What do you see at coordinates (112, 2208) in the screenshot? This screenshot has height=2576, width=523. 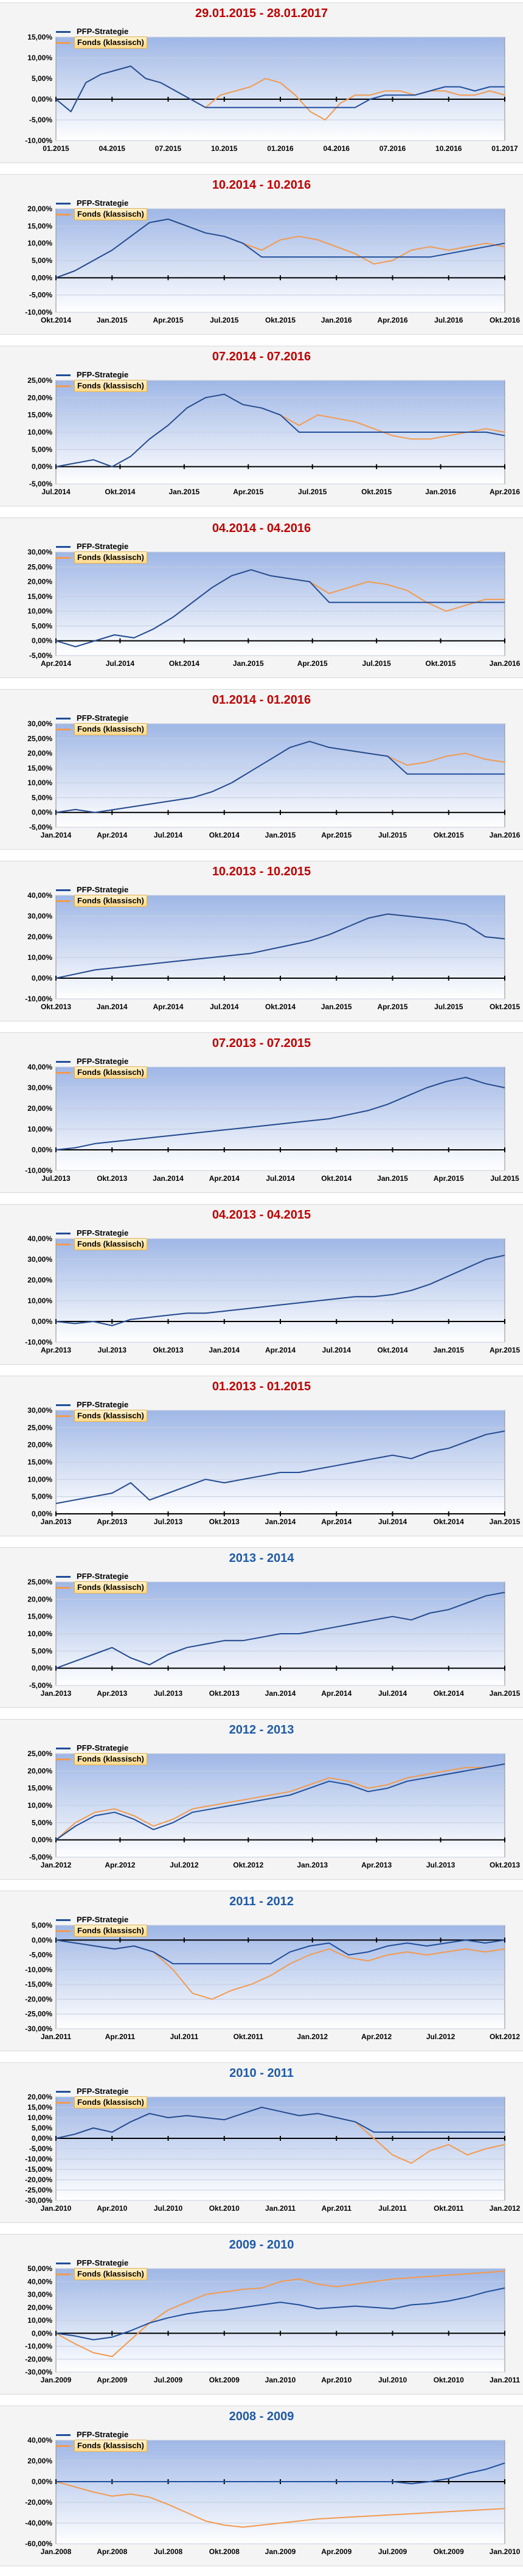 I see `x-tick-label: Apr.2010` at bounding box center [112, 2208].